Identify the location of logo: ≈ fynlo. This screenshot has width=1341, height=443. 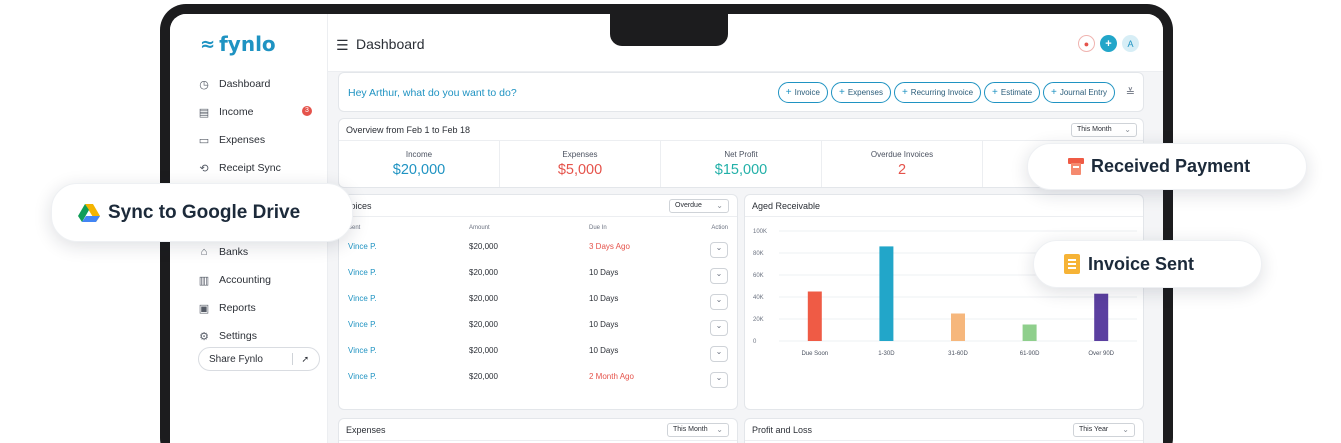
(238, 44).